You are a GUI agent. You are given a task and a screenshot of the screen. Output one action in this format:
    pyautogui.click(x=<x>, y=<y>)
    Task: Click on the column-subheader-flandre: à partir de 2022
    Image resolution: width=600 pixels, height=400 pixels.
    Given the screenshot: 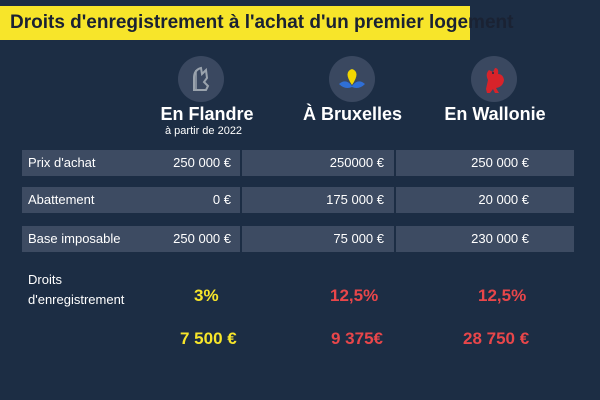 What is the action you would take?
    pyautogui.click(x=204, y=131)
    